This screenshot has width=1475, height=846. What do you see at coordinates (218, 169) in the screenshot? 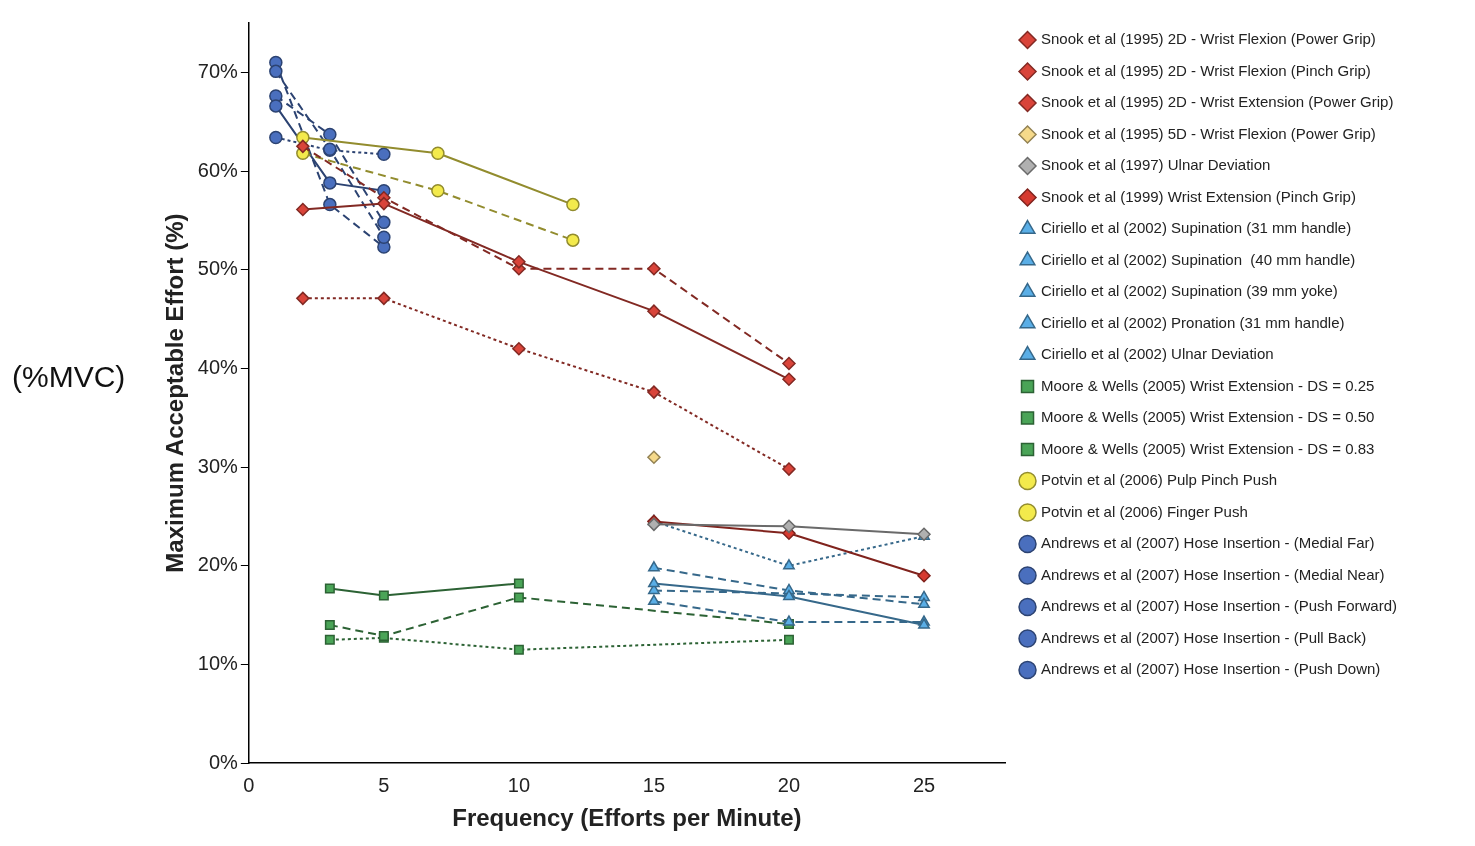
I see `y-tick-label: 60%` at bounding box center [218, 169].